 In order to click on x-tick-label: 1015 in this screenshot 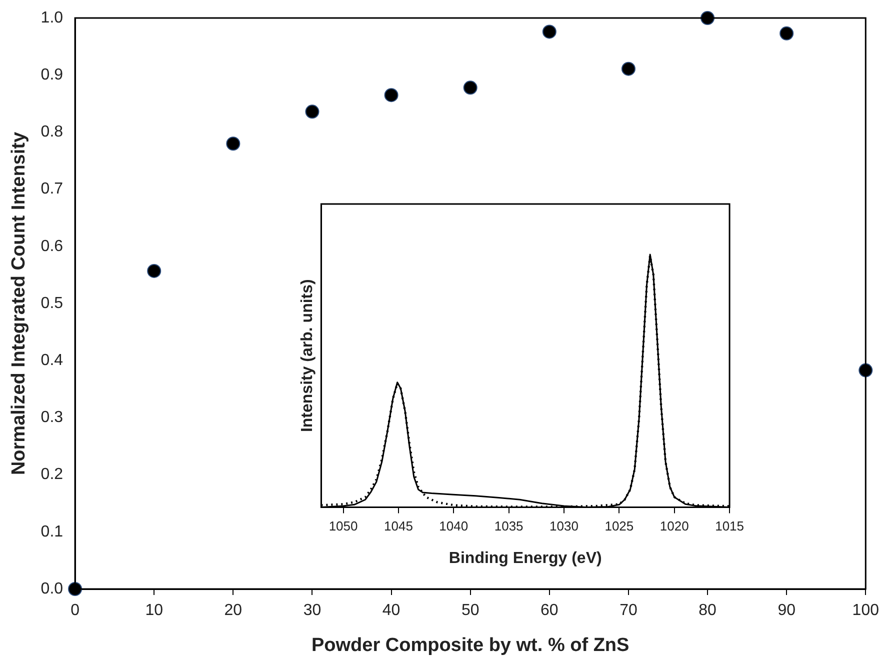, I will do `click(729, 526)`.